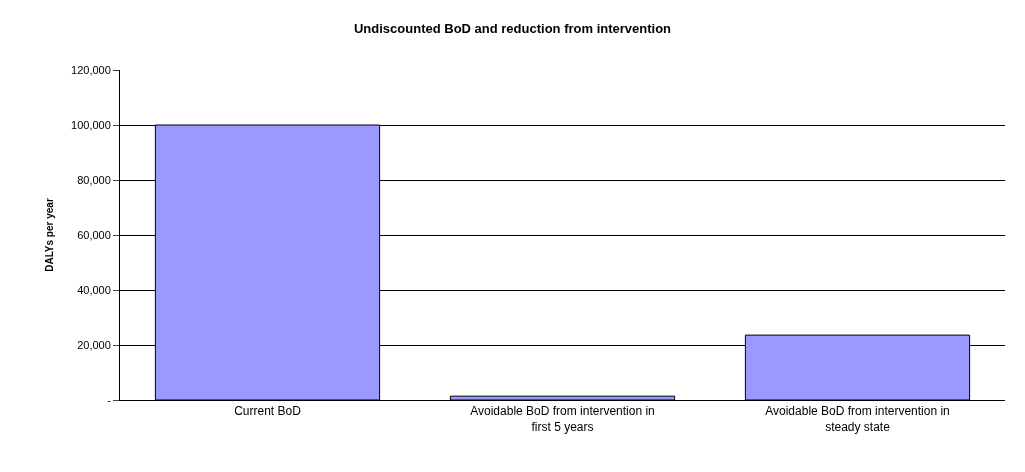 This screenshot has height=472, width=1025. Describe the element at coordinates (50, 235) in the screenshot. I see `y-axis-title: DALYs per year` at that location.